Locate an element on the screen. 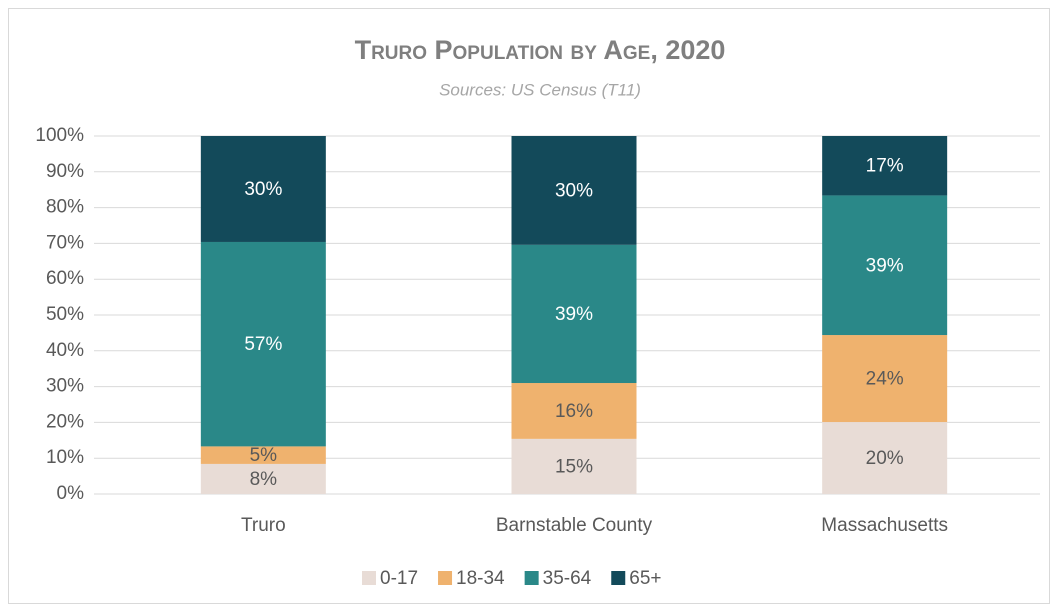 The height and width of the screenshot is (612, 1058). y-tick-label: 0% is located at coordinates (71, 493).